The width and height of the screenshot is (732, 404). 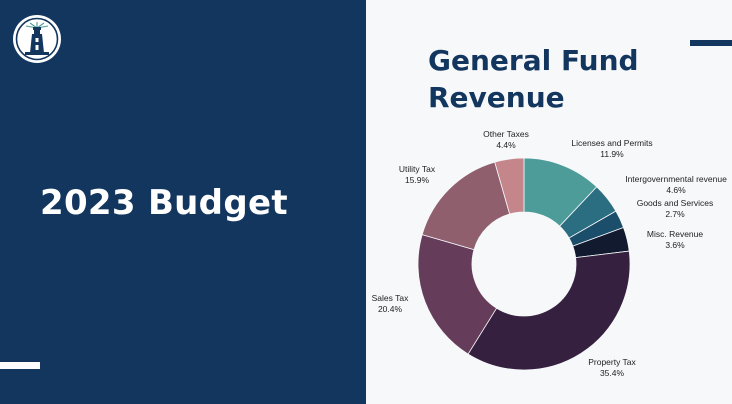 What do you see at coordinates (675, 214) in the screenshot?
I see `slice-label-value: 2.7%` at bounding box center [675, 214].